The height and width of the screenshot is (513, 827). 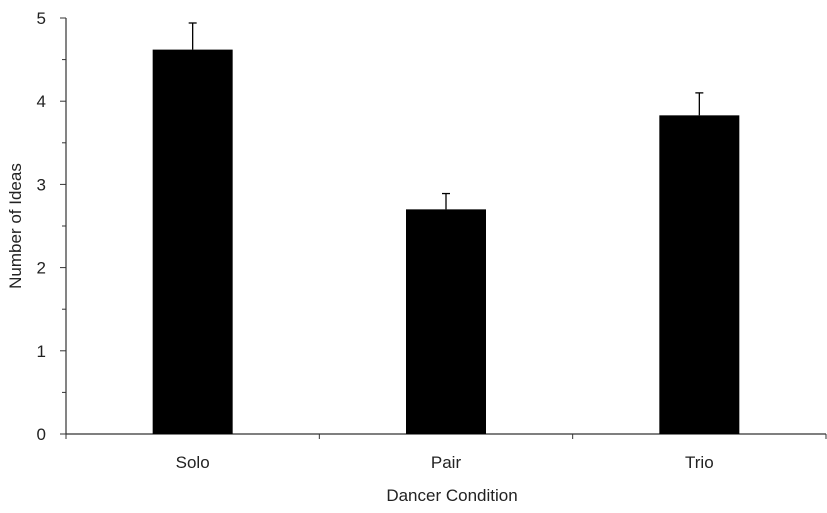 I want to click on y-tick-label: 4, so click(x=41, y=101).